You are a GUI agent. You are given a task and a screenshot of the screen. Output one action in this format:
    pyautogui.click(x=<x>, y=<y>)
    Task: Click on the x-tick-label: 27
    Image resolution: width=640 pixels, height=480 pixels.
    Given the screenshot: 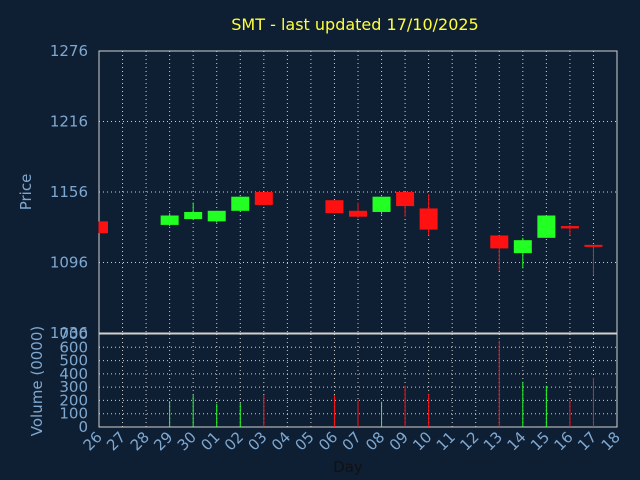 What is the action you would take?
    pyautogui.click(x=116, y=441)
    